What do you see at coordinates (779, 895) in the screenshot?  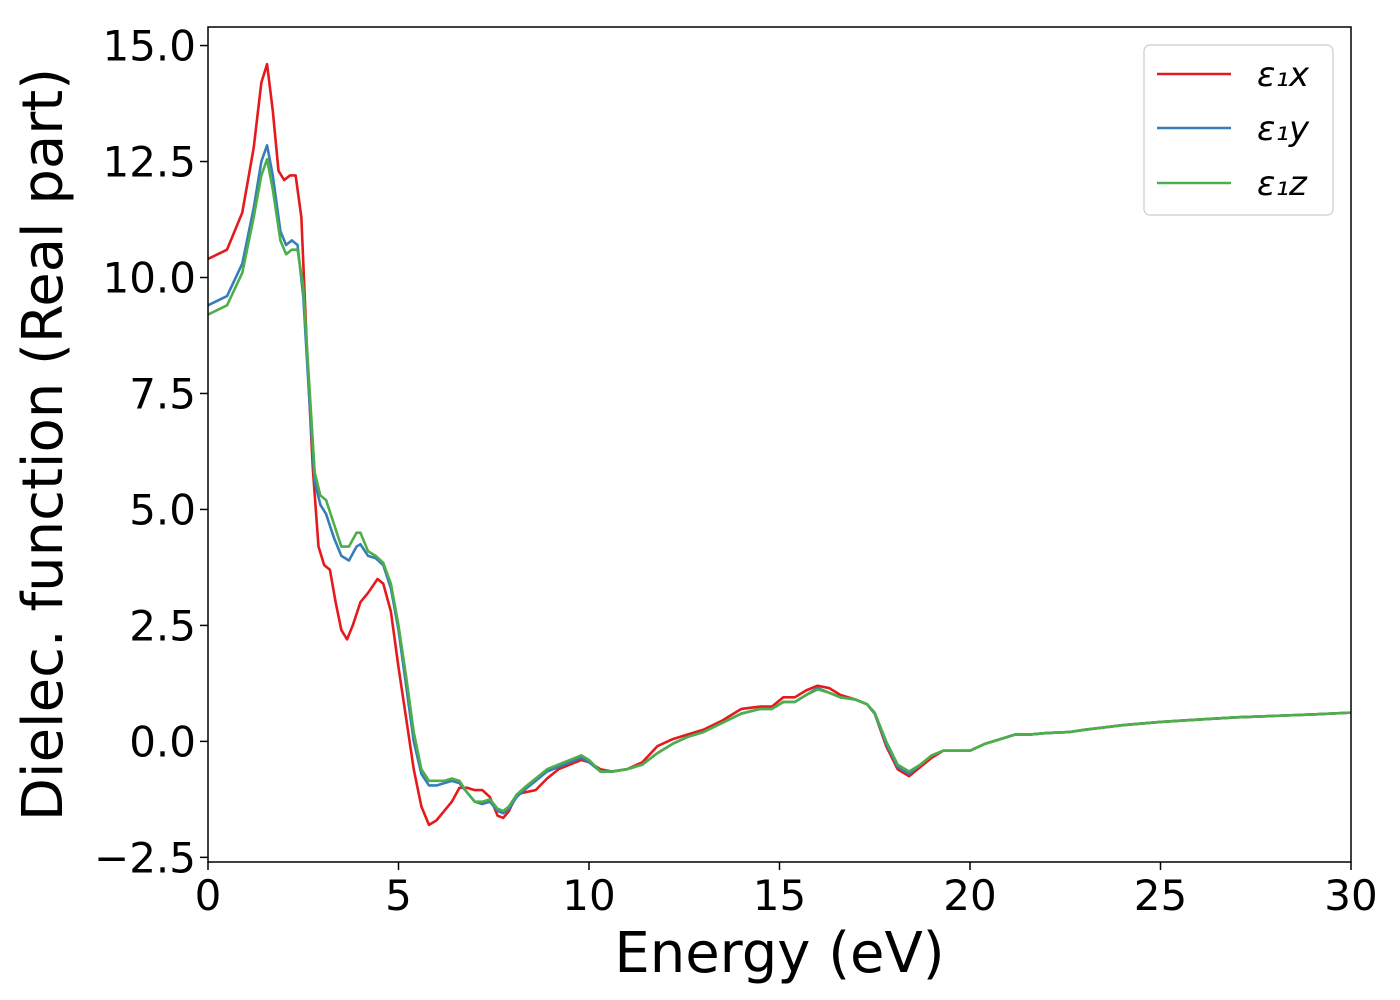 I see `x-tick-label: 15` at bounding box center [779, 895].